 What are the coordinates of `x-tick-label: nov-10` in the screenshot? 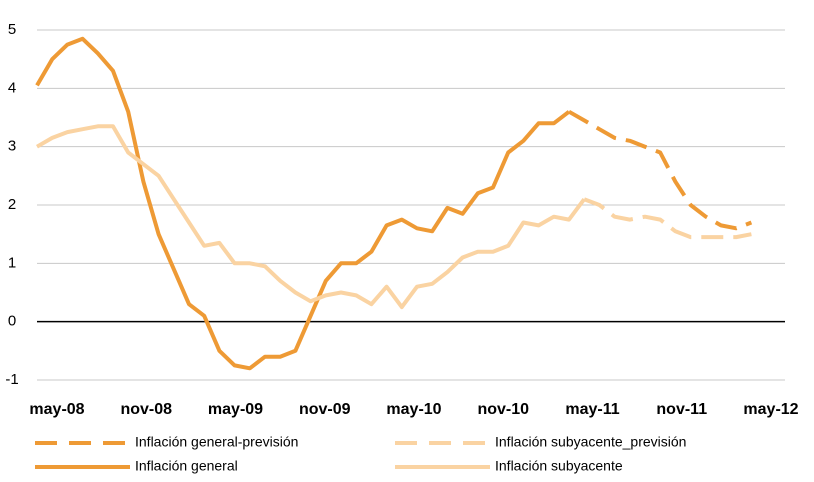 It's located at (503, 409).